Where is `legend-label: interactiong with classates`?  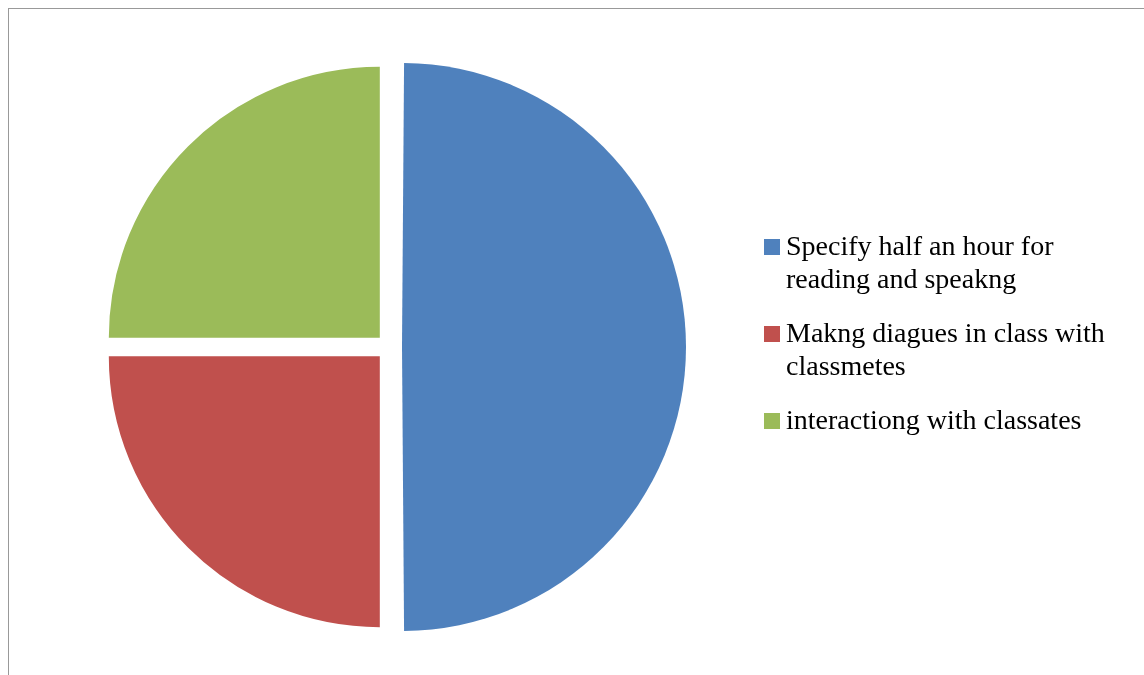 legend-label: interactiong with classates is located at coordinates (934, 419).